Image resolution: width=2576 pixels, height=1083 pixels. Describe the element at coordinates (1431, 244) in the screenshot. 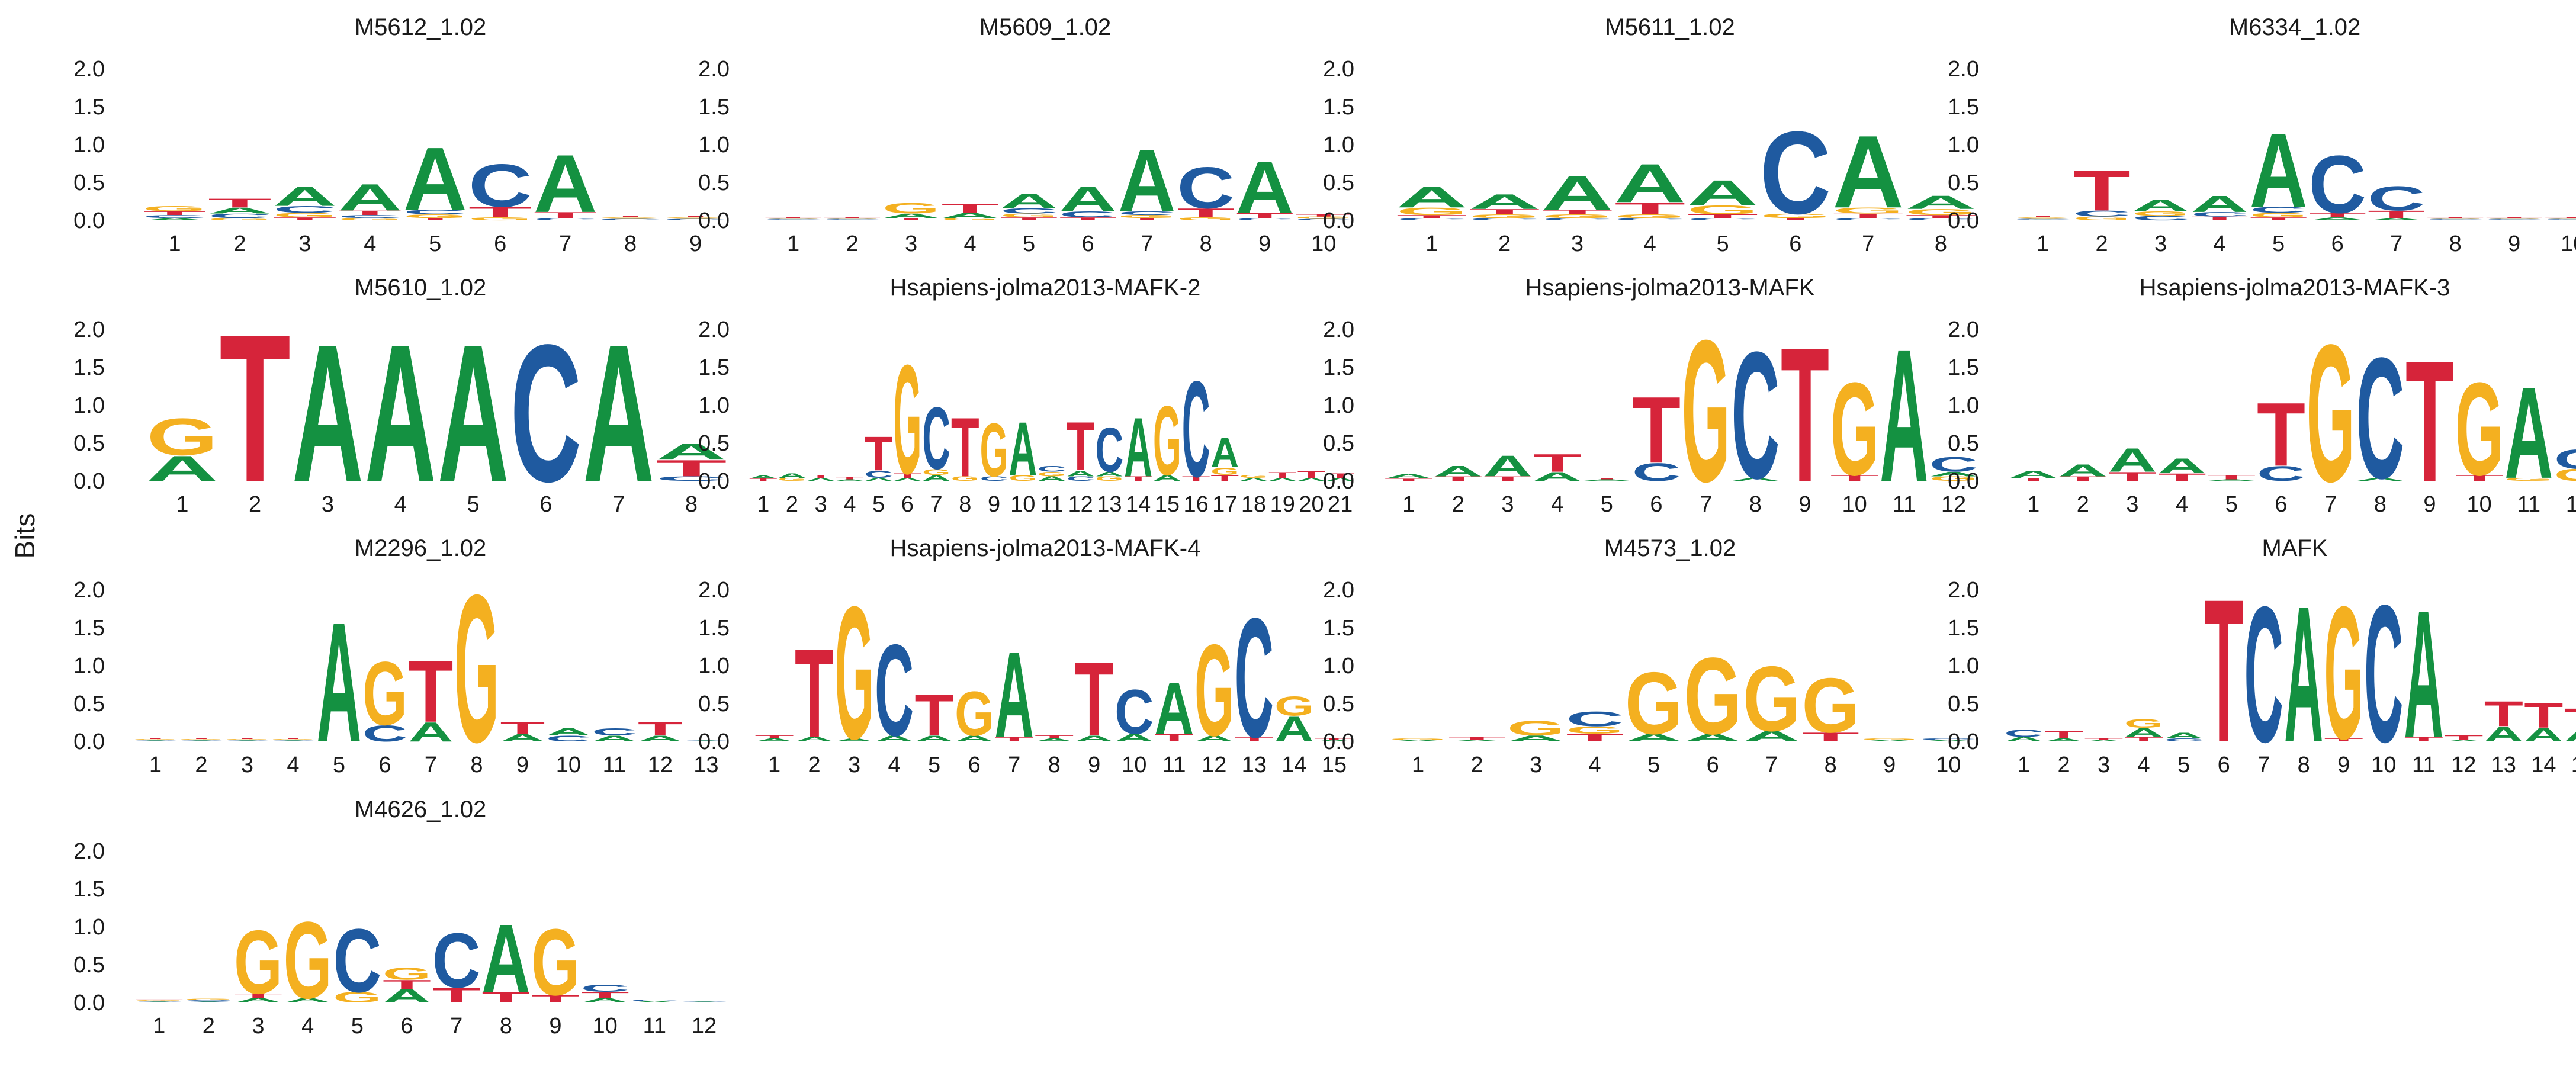

I see `x-tick-label: 1` at that location.